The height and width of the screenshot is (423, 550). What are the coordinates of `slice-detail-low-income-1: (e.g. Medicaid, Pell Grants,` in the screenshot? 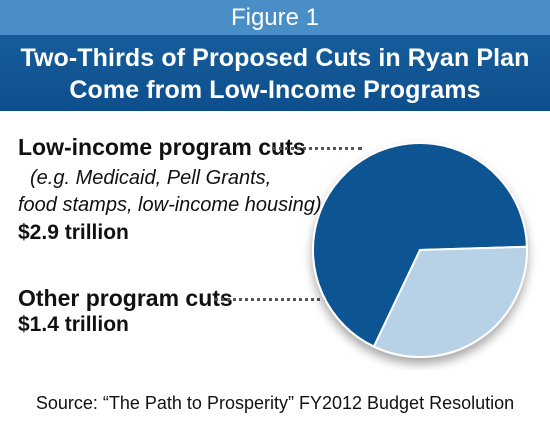 It's located at (151, 178).